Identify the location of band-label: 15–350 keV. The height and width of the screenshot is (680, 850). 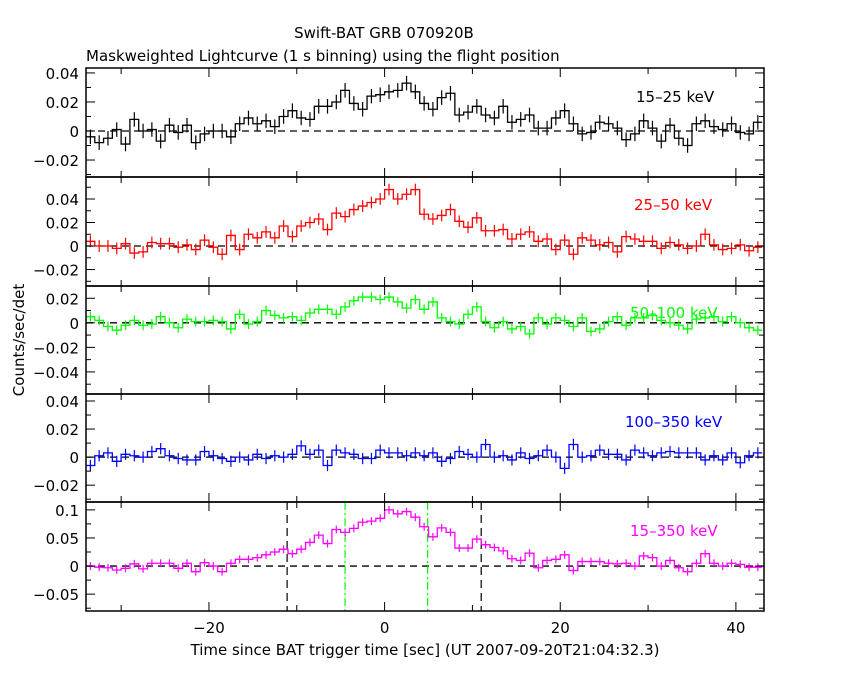
(674, 531).